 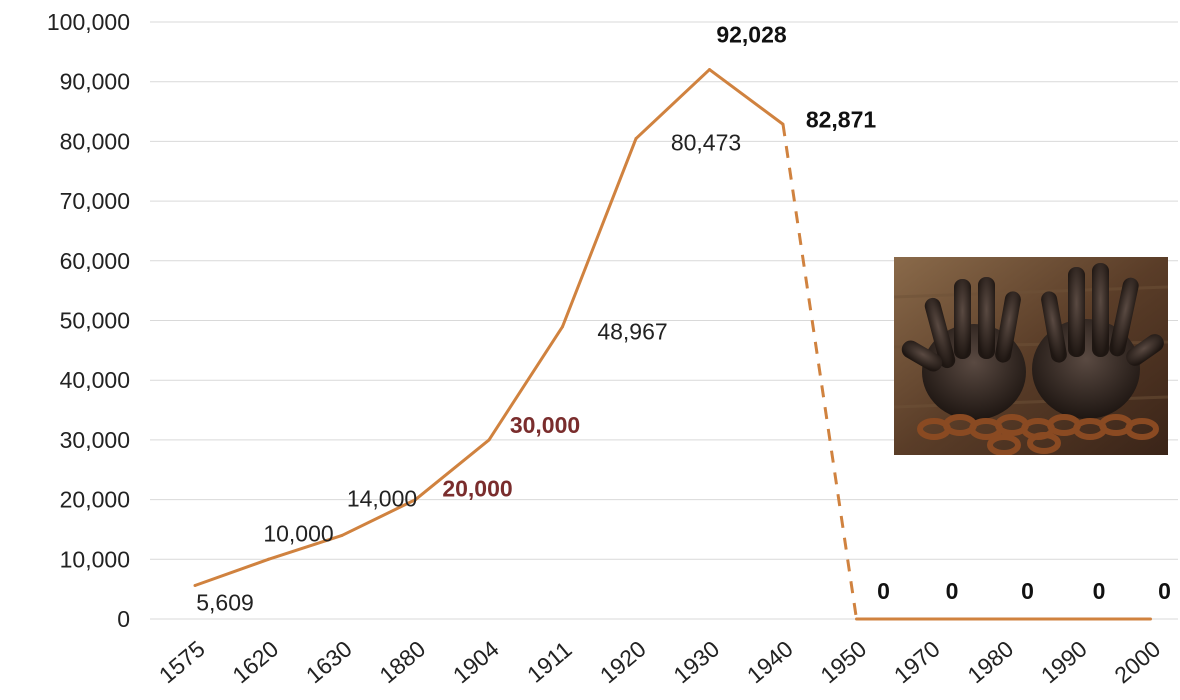 I want to click on data-label: 48,967, so click(x=632, y=332).